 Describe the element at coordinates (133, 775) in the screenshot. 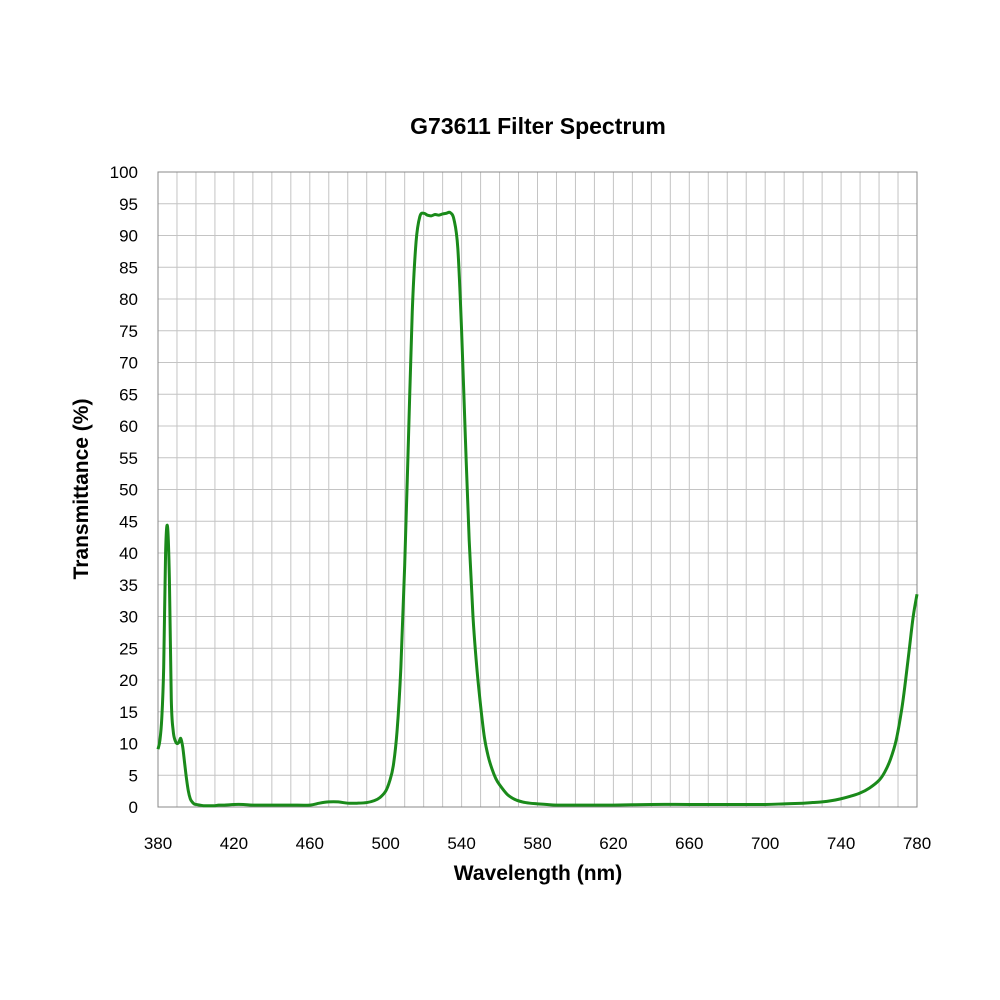

I see `y-tick-label: 5` at that location.